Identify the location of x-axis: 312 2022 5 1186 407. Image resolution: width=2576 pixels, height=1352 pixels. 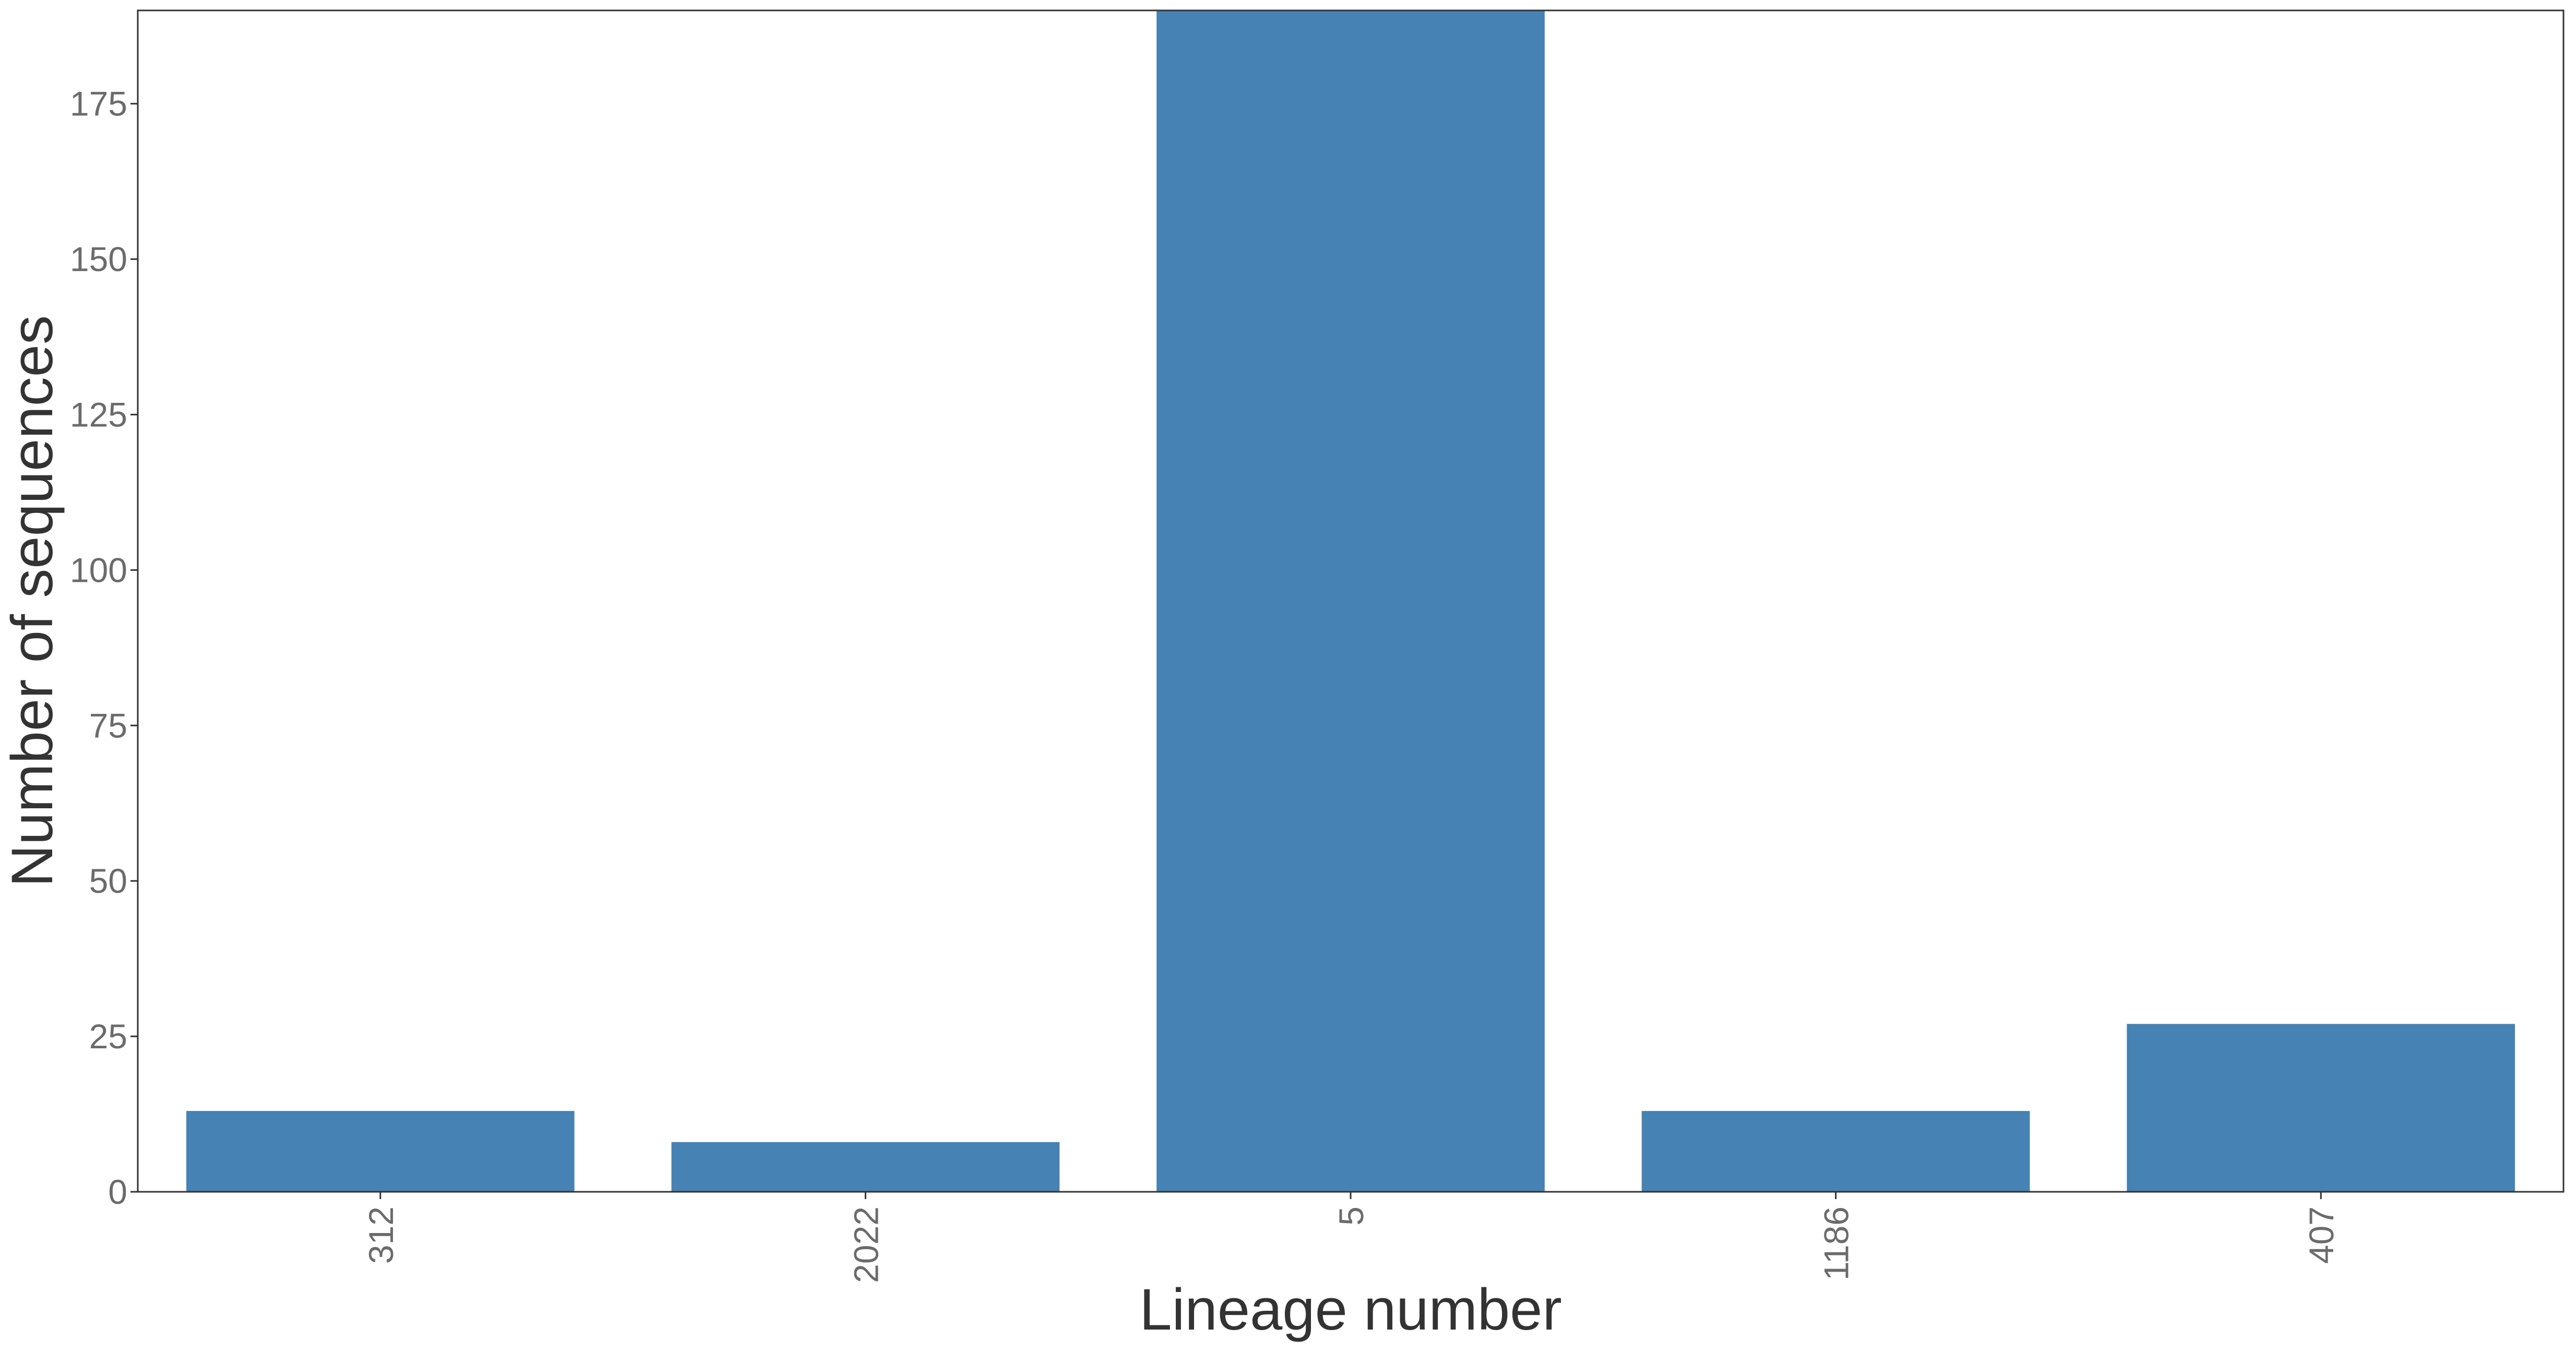
(1351, 1237).